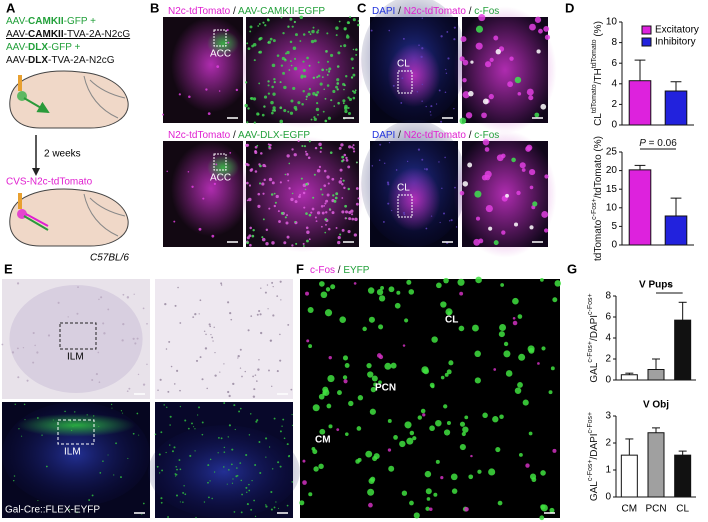  What do you see at coordinates (569, 7) in the screenshot?
I see `panel-label: D` at bounding box center [569, 7].